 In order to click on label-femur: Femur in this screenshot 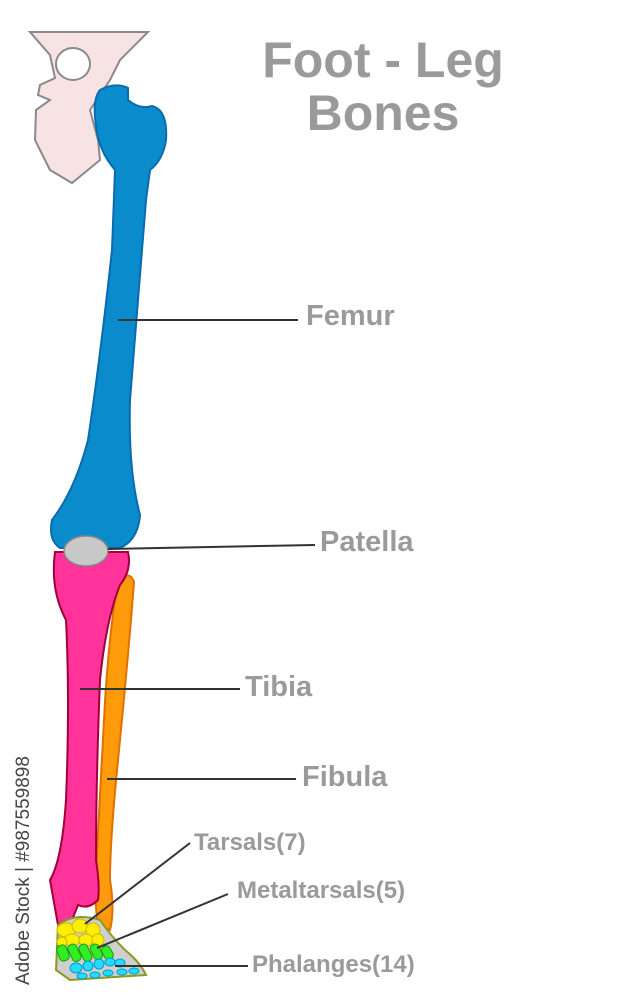, I will do `click(350, 316)`.